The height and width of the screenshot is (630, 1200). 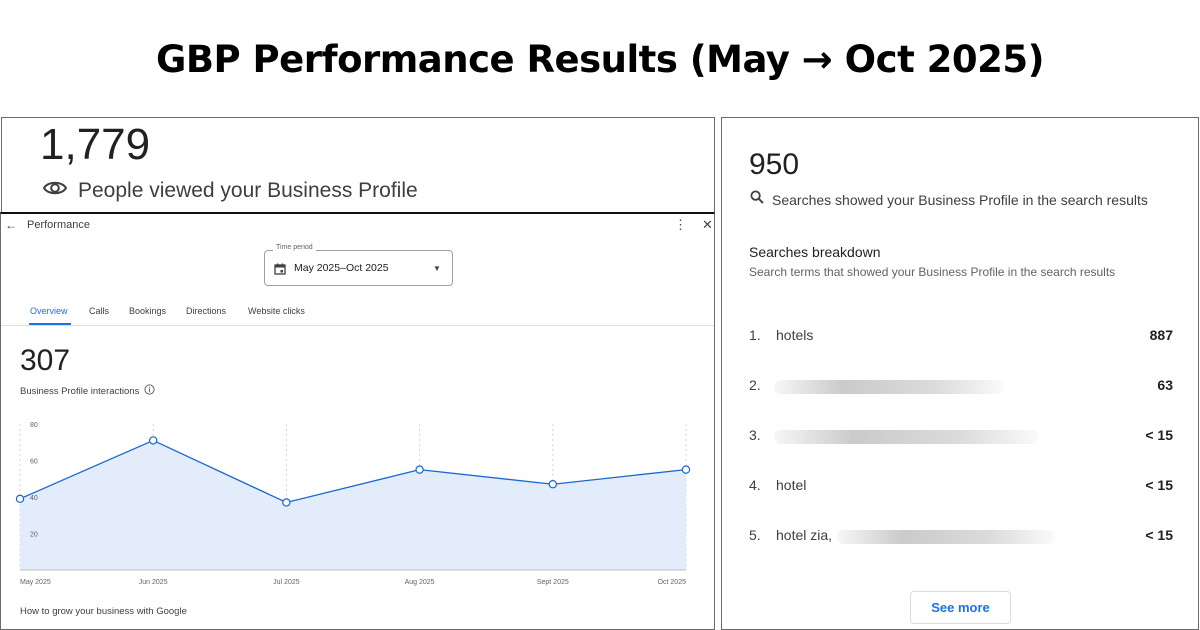 What do you see at coordinates (49, 311) in the screenshot?
I see `tab-overview: Overview` at bounding box center [49, 311].